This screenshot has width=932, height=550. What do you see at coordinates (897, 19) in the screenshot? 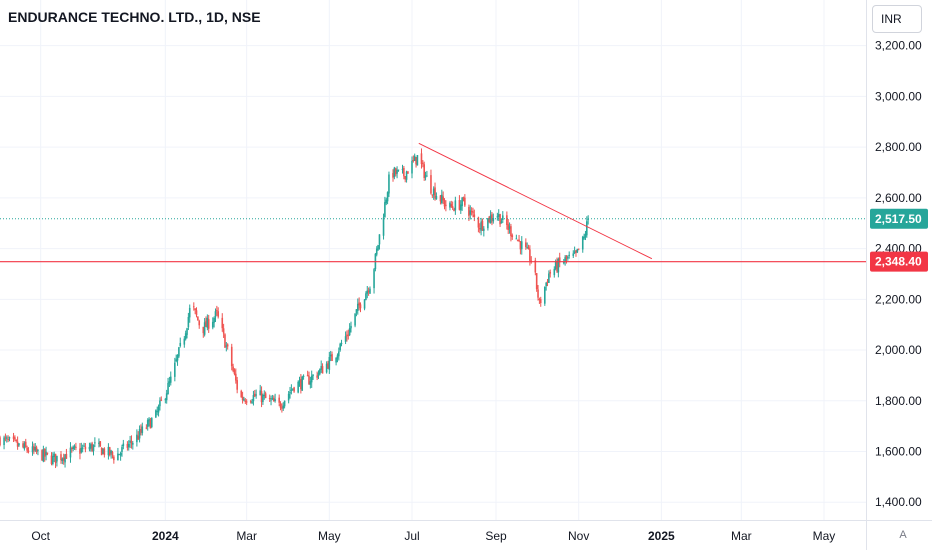
I see `currency-selector: INR` at bounding box center [897, 19].